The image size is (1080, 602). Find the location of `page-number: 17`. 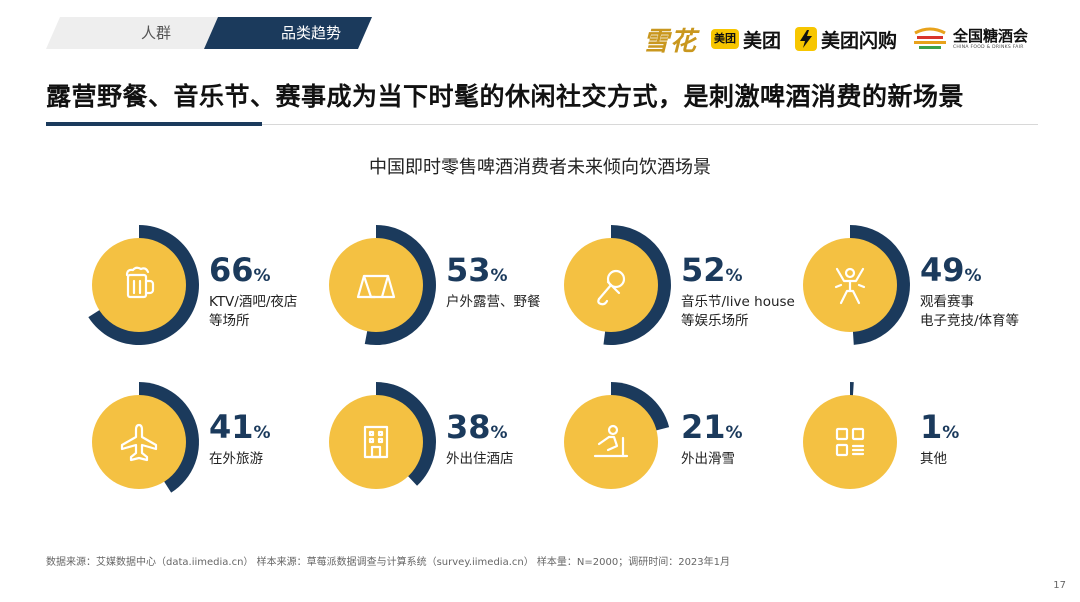

page-number: 17 is located at coordinates (1059, 585).